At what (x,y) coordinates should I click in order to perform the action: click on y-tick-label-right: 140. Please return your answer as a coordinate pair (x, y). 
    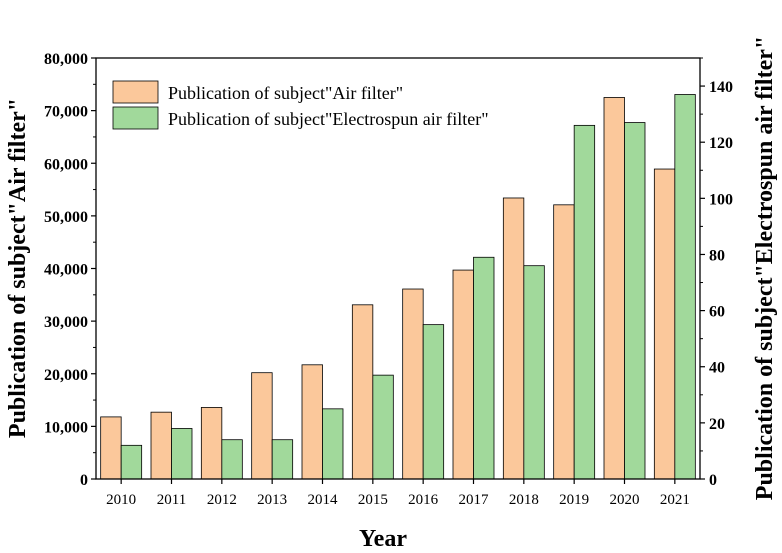
    Looking at the image, I should click on (721, 87).